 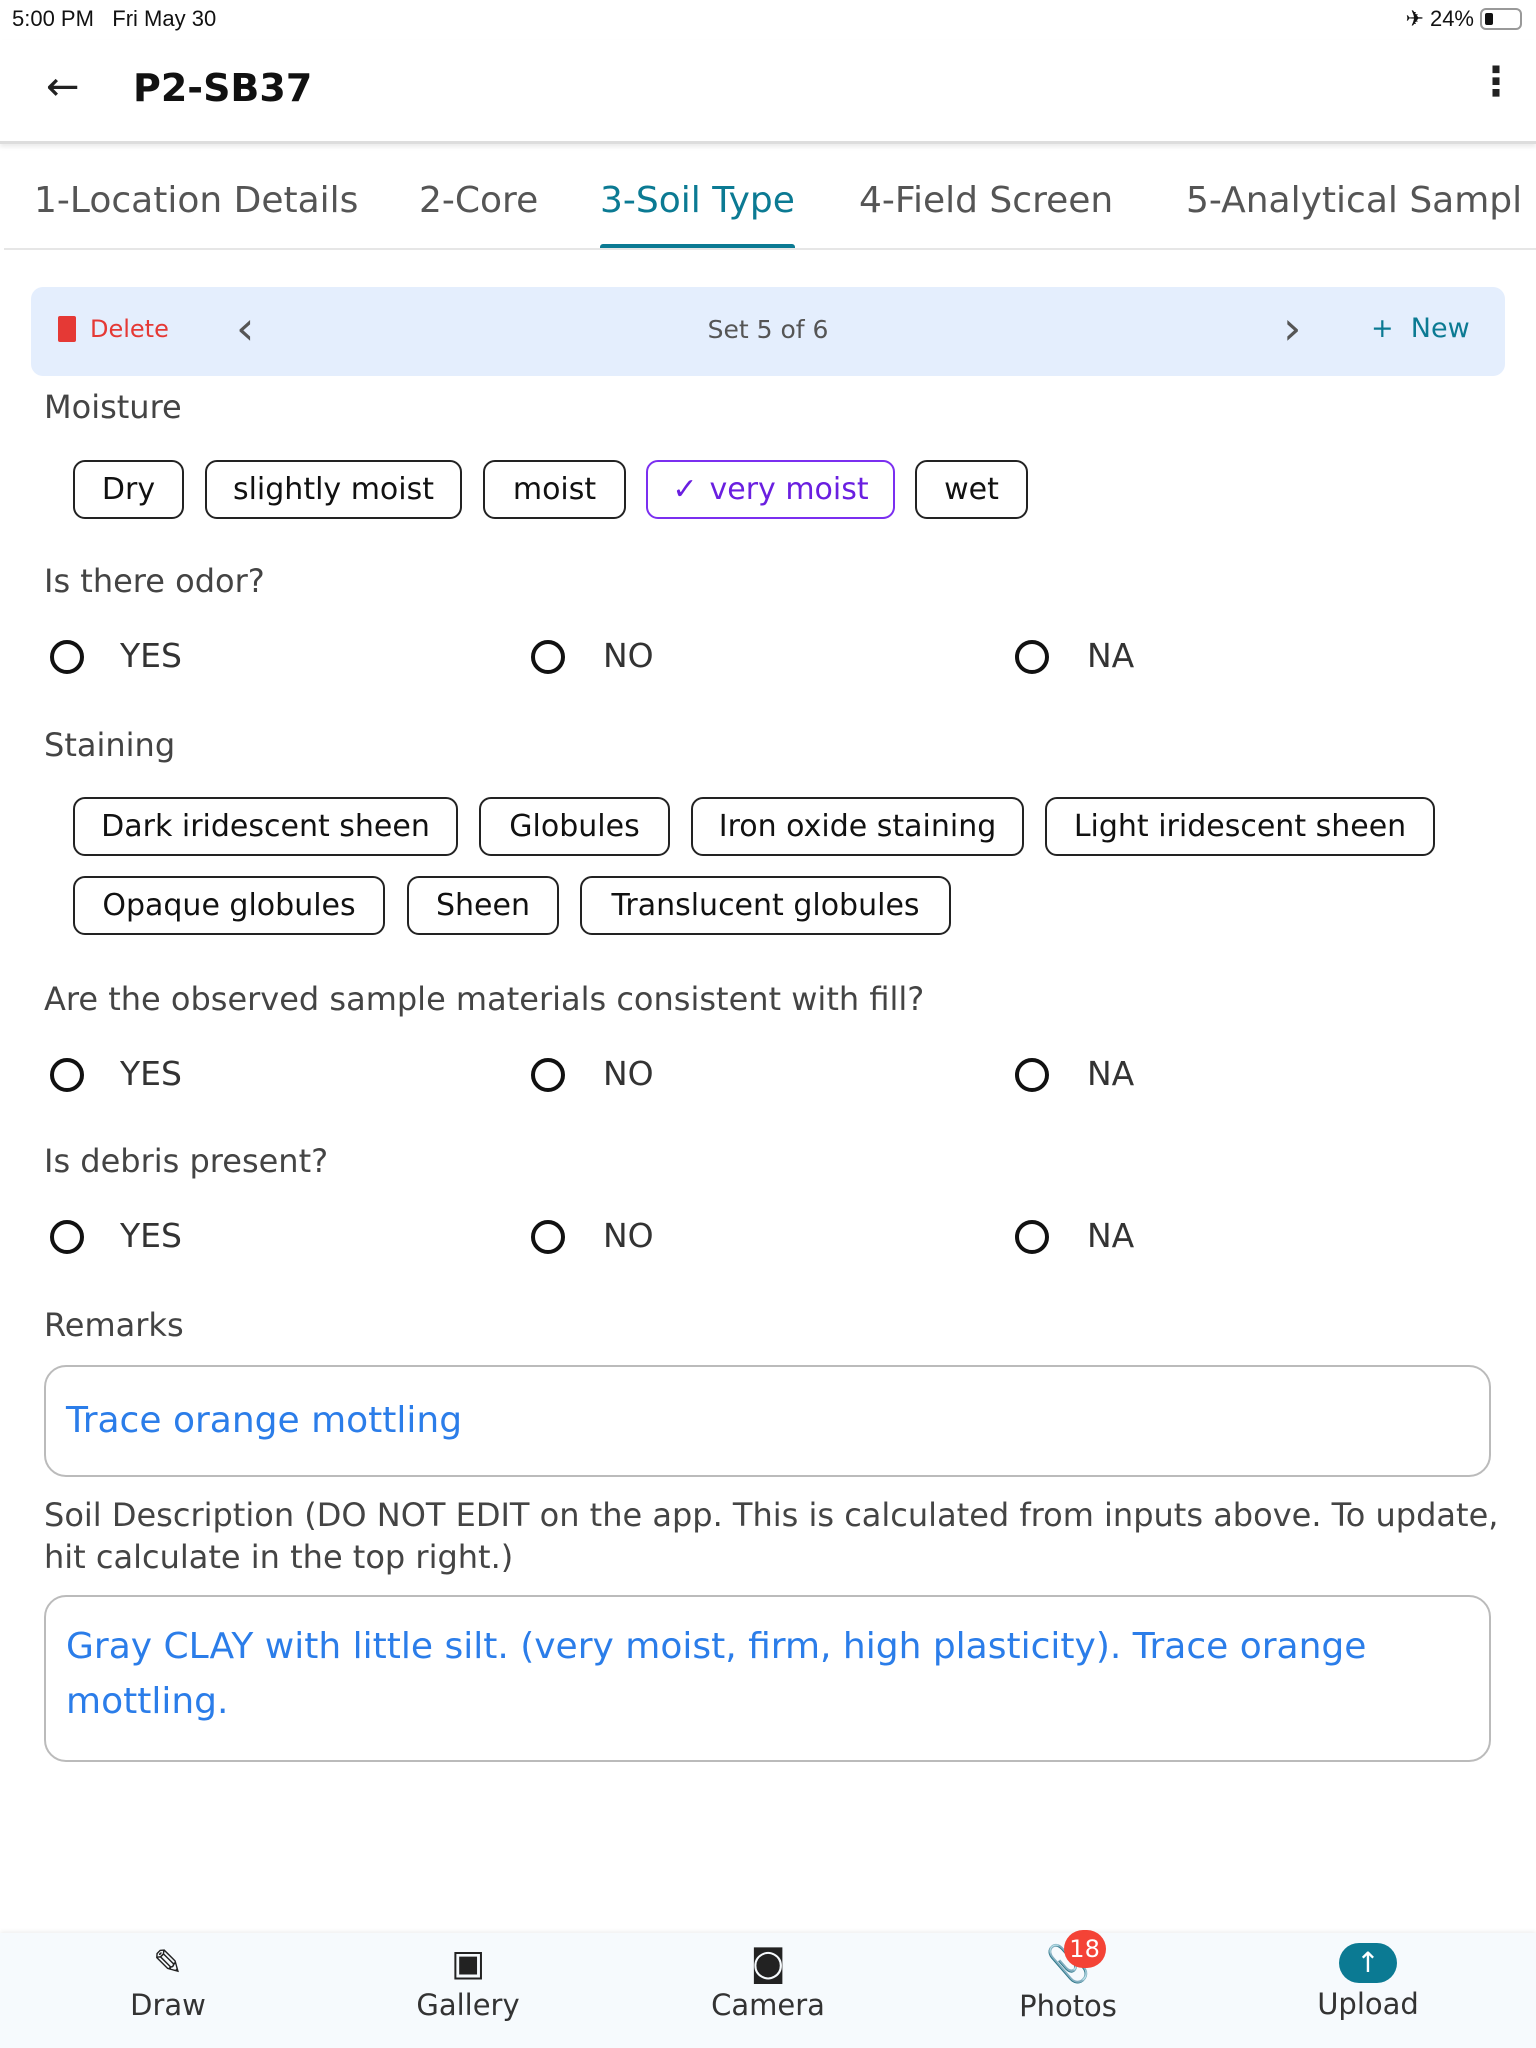 I want to click on set-counter: Set 5 of 6, so click(x=768, y=329).